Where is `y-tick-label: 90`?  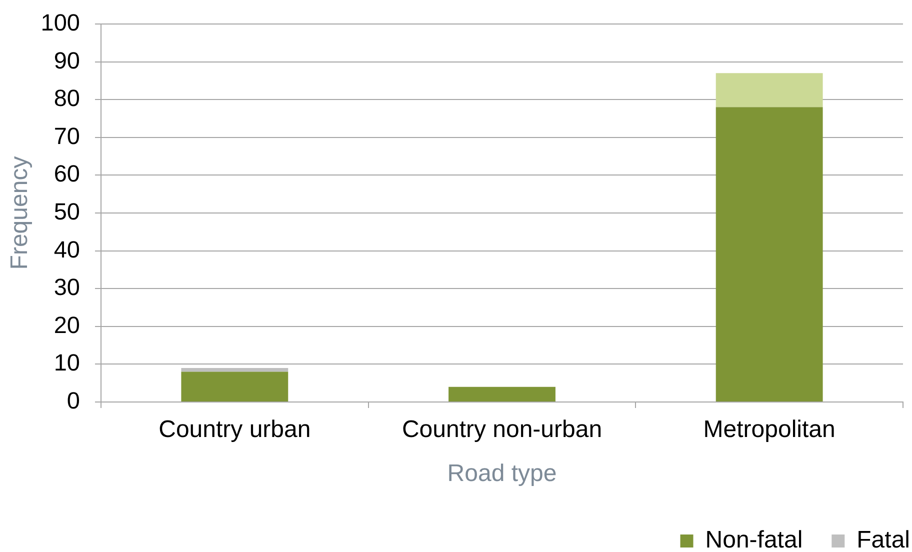
y-tick-label: 90 is located at coordinates (67, 60).